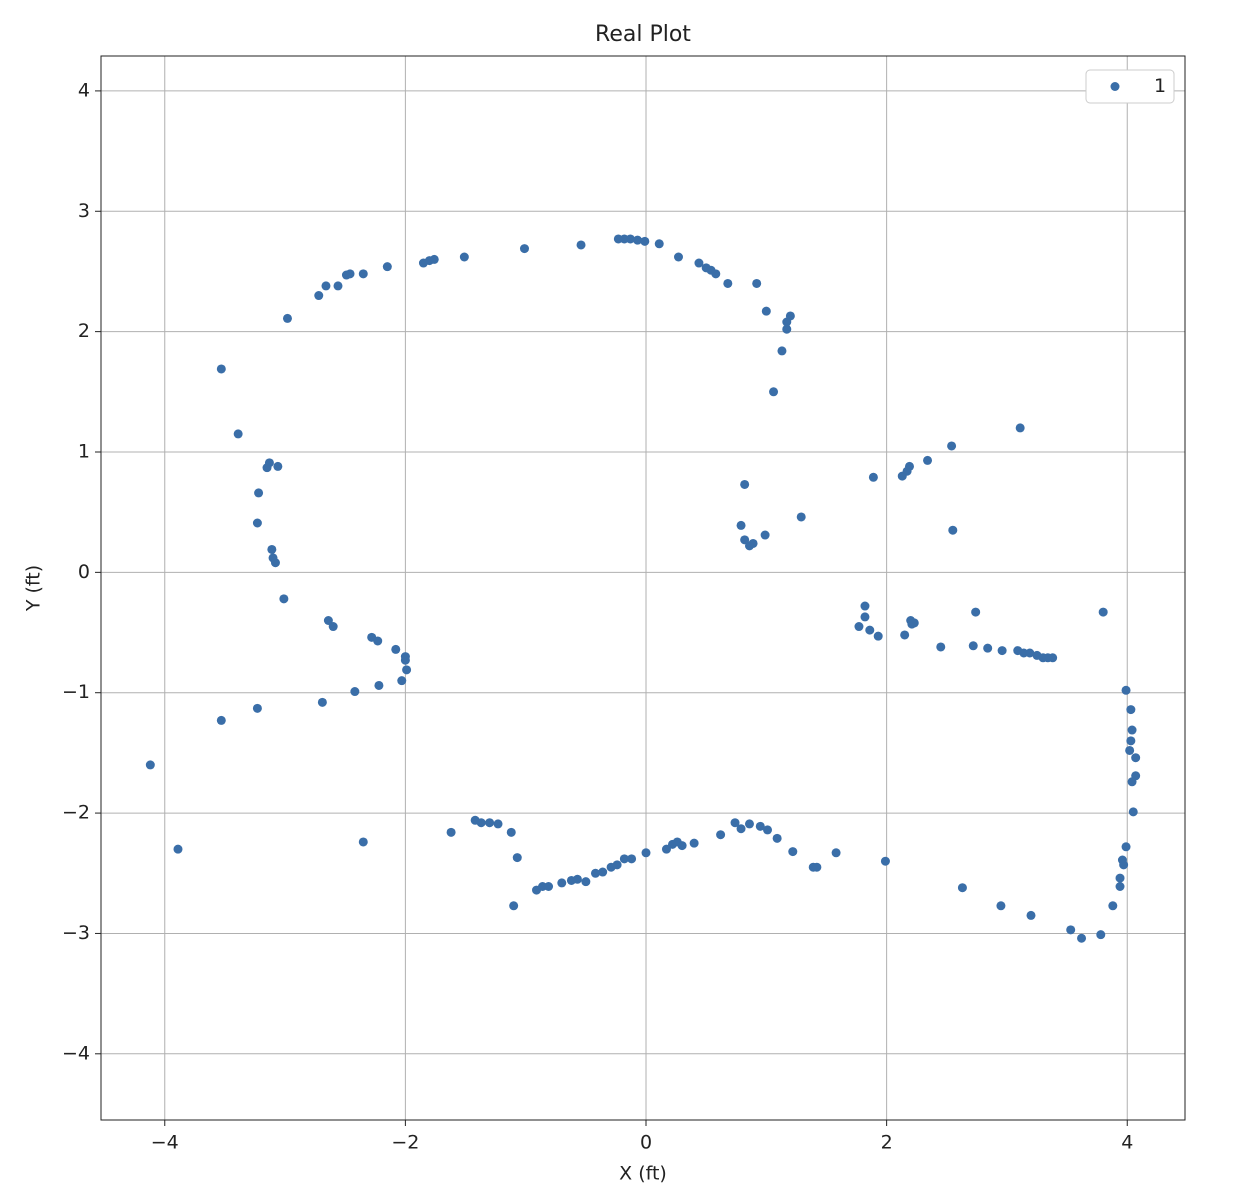 This screenshot has height=1202, width=1236. What do you see at coordinates (84, 451) in the screenshot?
I see `y-tick-label: 1` at bounding box center [84, 451].